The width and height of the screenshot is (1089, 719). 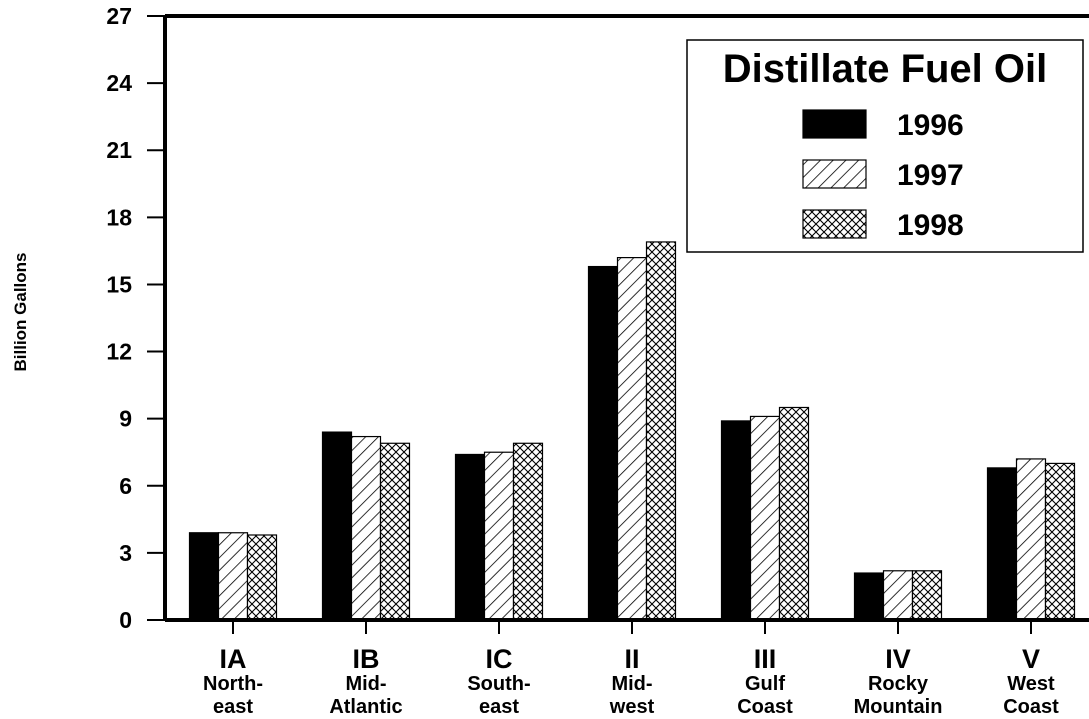 What do you see at coordinates (898, 595) in the screenshot?
I see `bar-1997-iv` at bounding box center [898, 595].